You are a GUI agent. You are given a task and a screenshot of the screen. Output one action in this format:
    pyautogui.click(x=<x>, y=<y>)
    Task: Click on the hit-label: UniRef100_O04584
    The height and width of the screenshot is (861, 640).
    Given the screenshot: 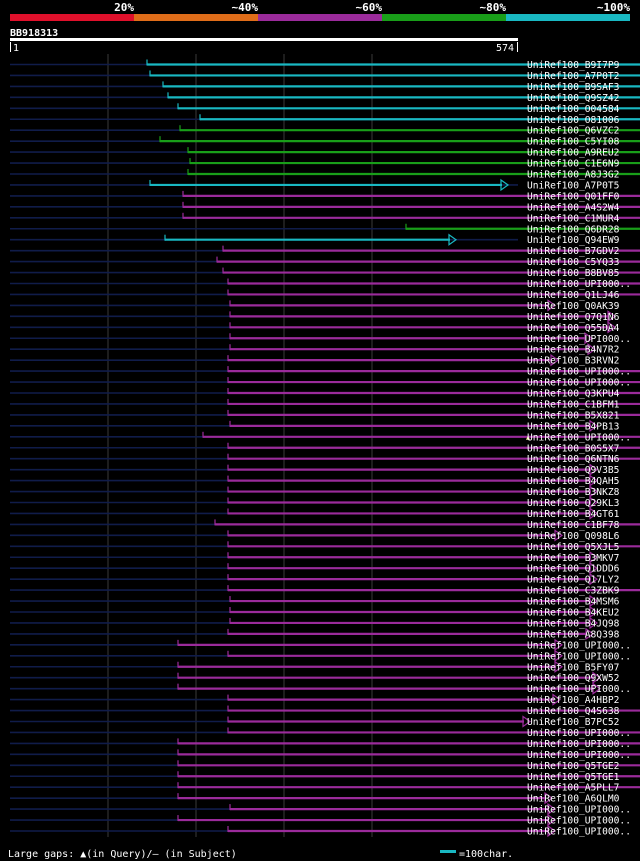 What is the action you would take?
    pyautogui.click(x=573, y=109)
    